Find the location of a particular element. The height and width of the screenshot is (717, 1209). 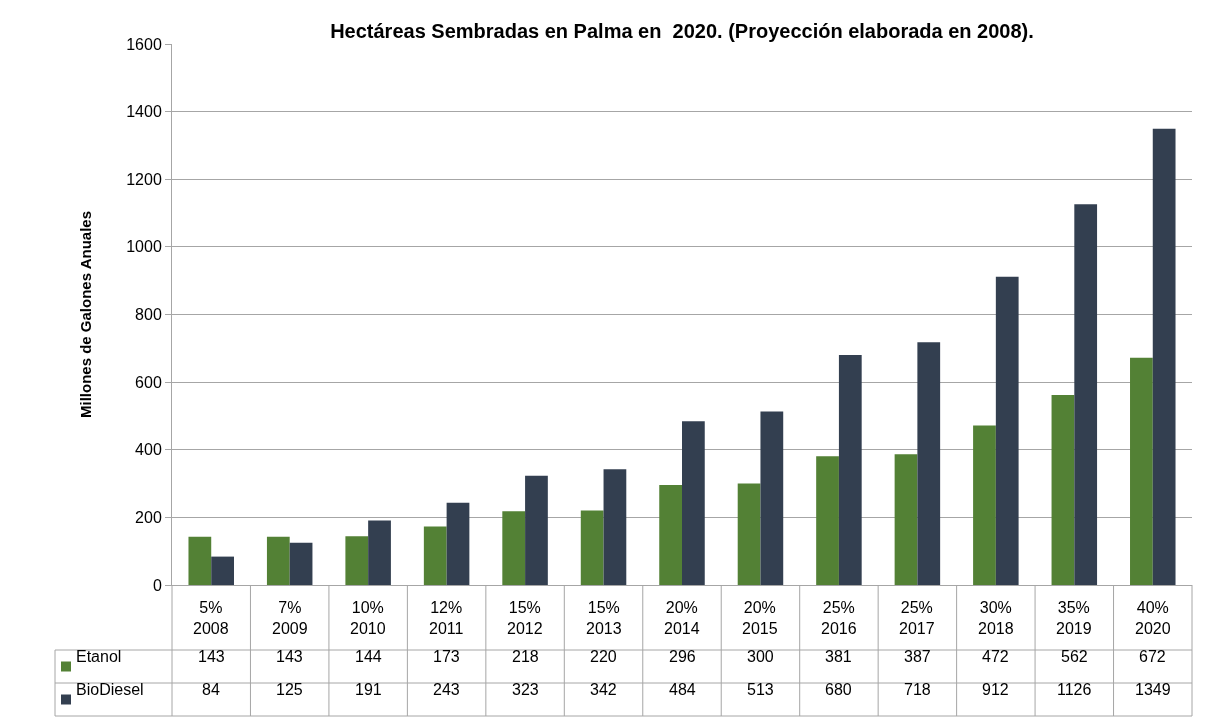

legend-label: Etanol is located at coordinates (99, 656).